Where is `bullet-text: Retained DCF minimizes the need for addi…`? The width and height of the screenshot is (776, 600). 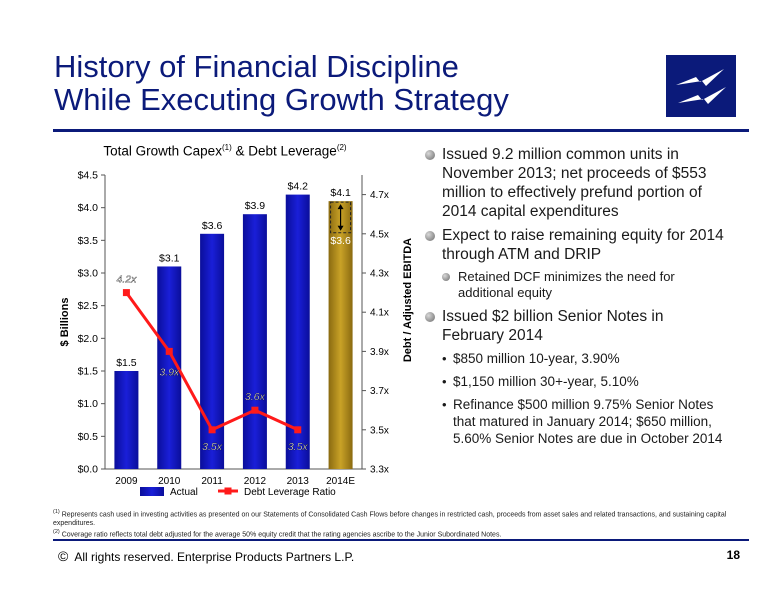
bullet-text: Retained DCF minimizes the need for addi… is located at coordinates (566, 284).